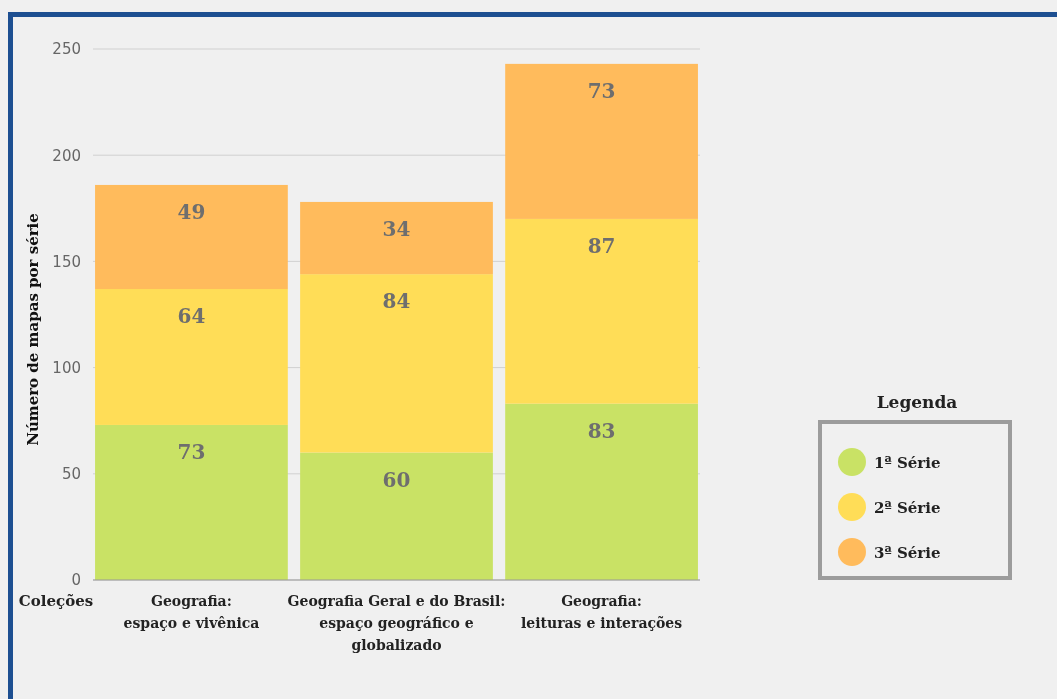 This screenshot has width=1057, height=699. Describe the element at coordinates (191, 316) in the screenshot. I see `data-label: 64` at that location.